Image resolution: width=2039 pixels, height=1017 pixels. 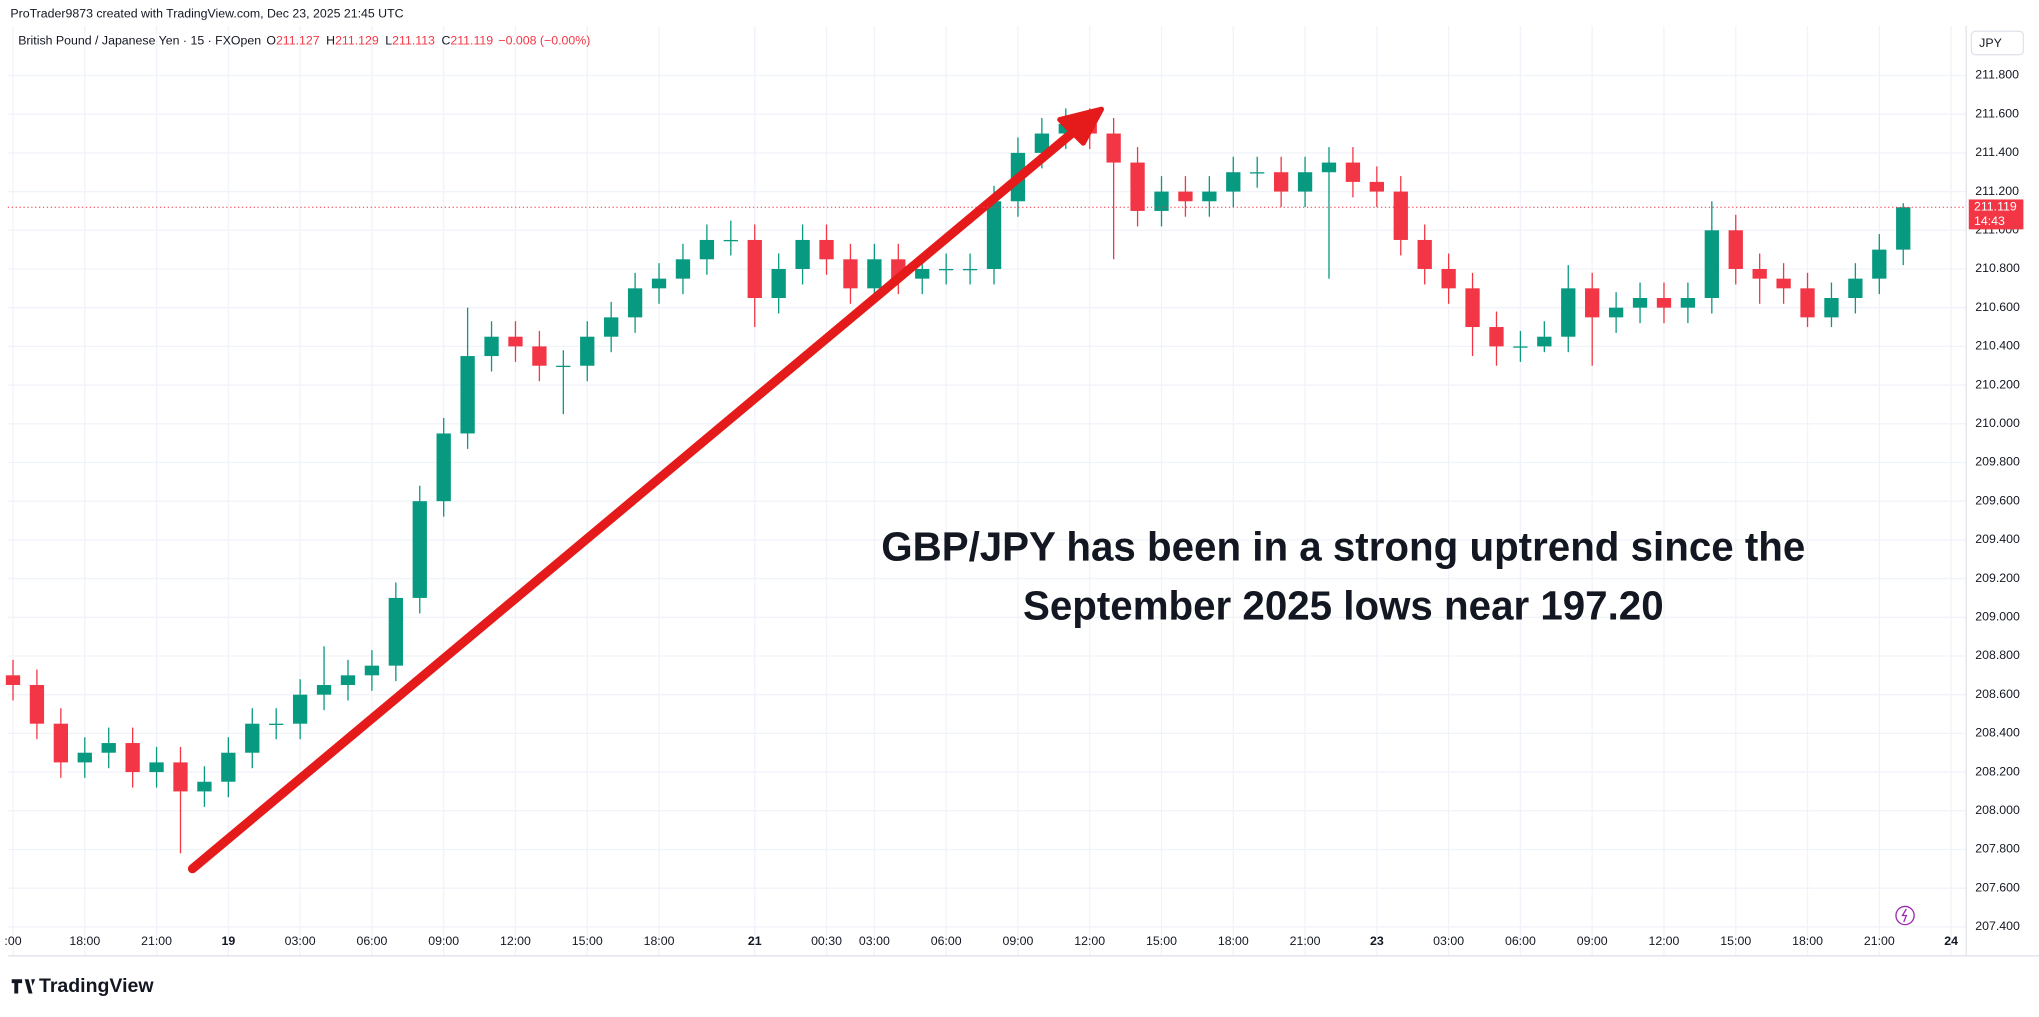 What do you see at coordinates (1997, 152) in the screenshot?
I see `y-tick-label: 211.400` at bounding box center [1997, 152].